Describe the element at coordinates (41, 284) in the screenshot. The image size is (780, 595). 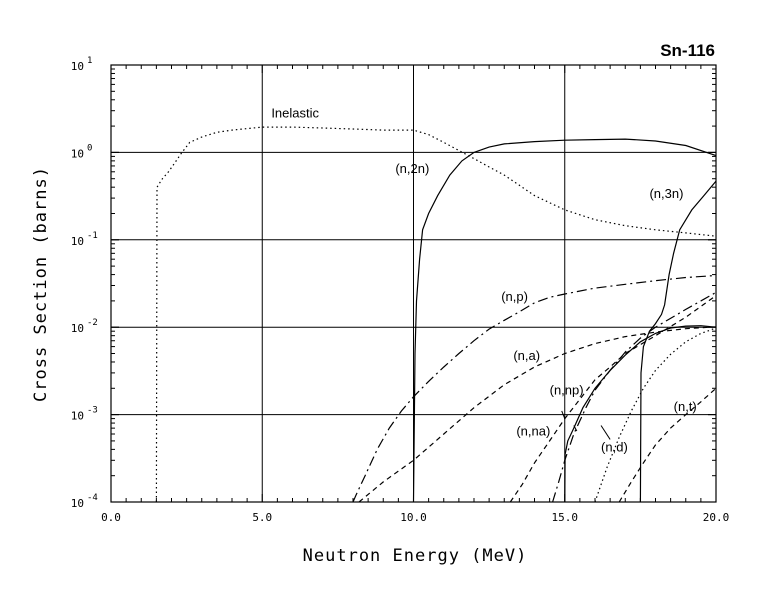
I see `y-axis-label: Cross Section (barns)` at that location.